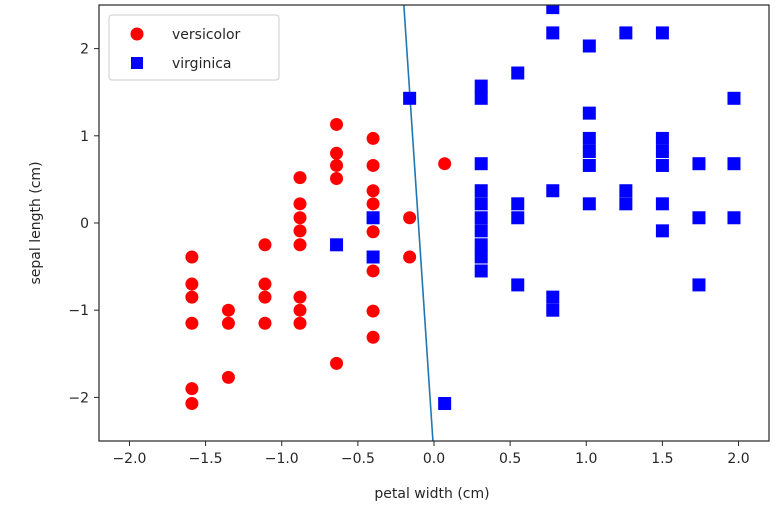 The image size is (780, 510). I want to click on x-tick-label: −0.5, so click(358, 459).